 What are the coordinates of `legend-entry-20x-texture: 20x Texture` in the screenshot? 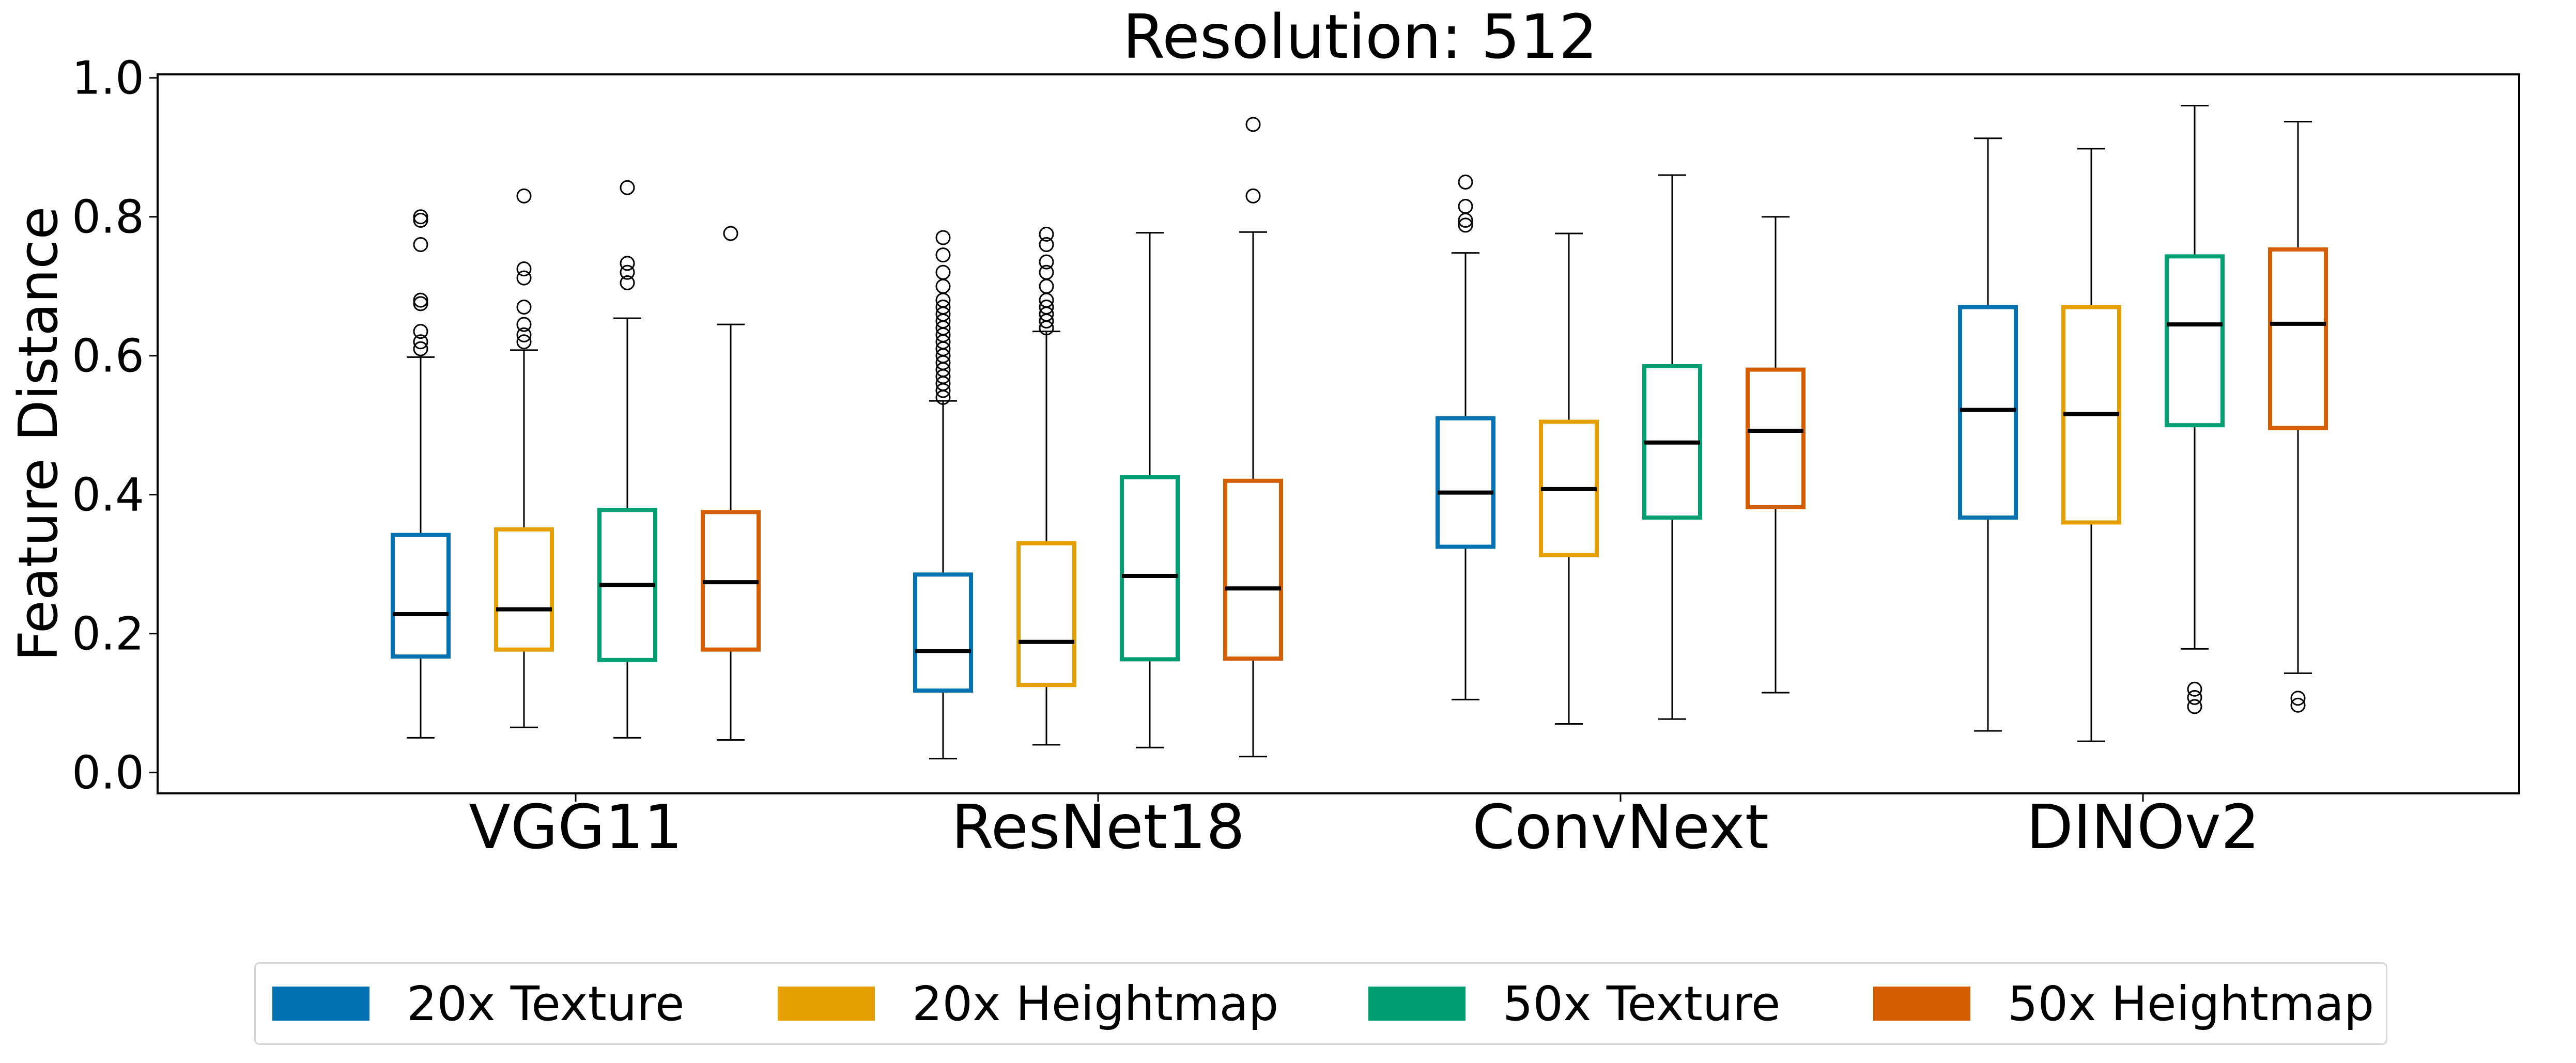 It's located at (478, 1004).